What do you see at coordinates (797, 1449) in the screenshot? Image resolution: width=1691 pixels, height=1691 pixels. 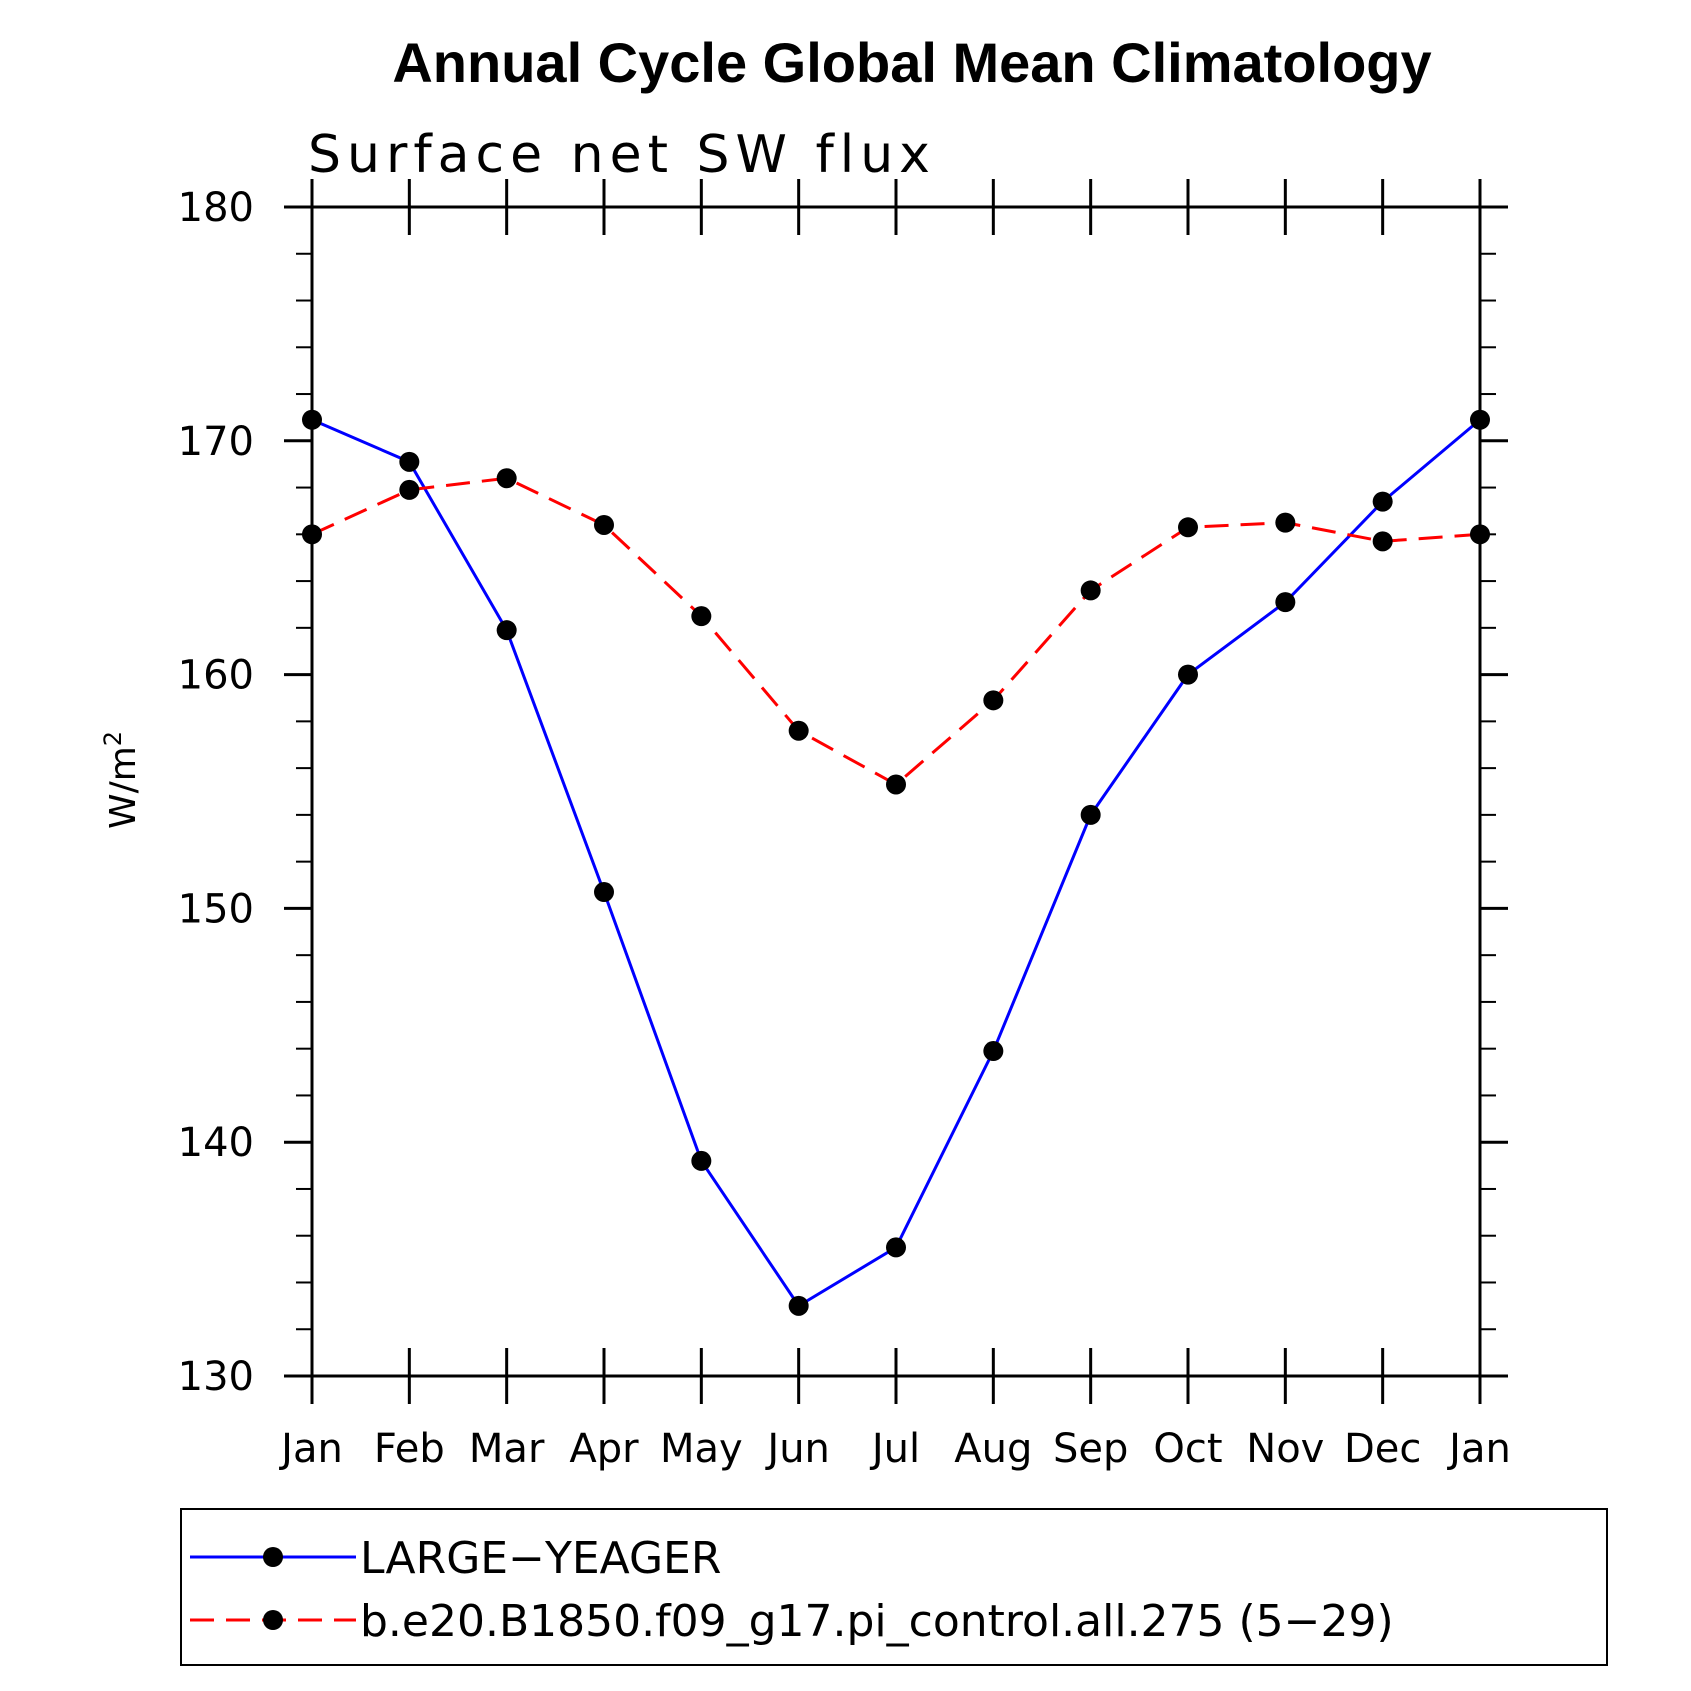 I see `x-tick-label: Jun` at bounding box center [797, 1449].